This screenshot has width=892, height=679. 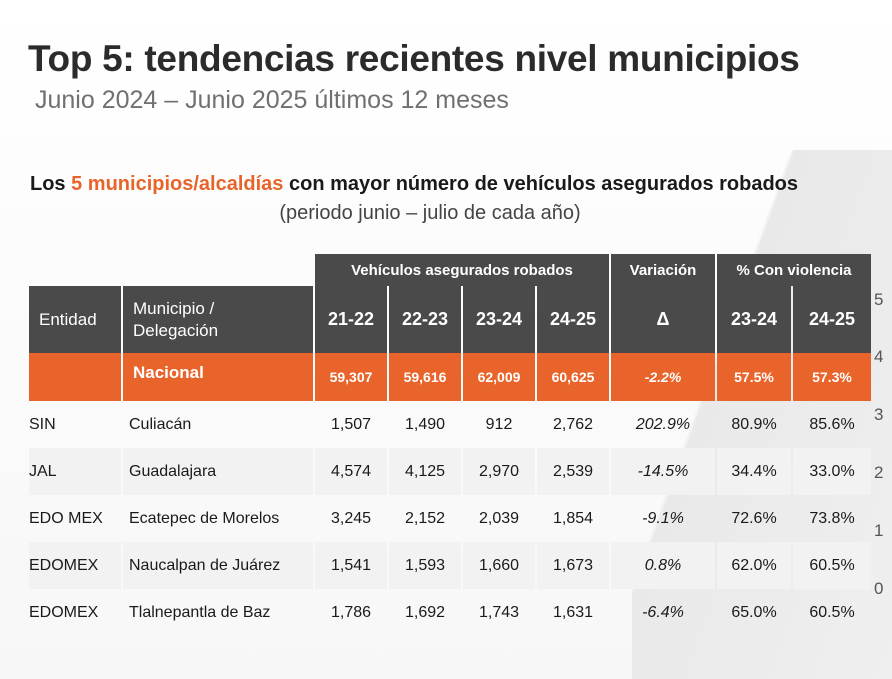 I want to click on column-header-violence-2324: 23-24, so click(x=754, y=319).